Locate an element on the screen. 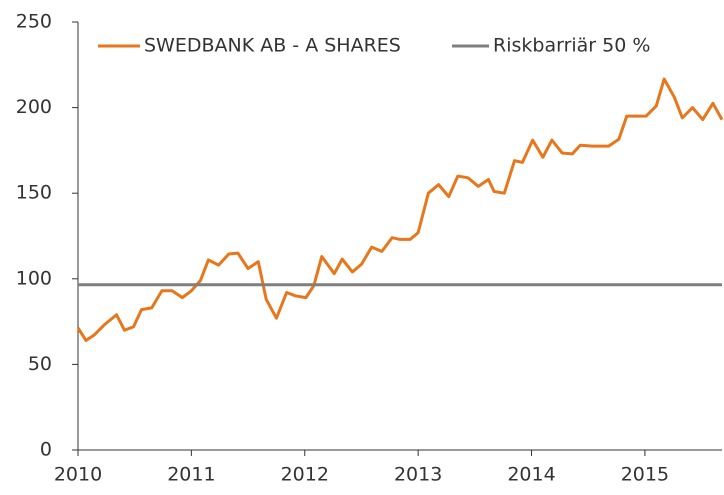  x-tick-label: 2012 is located at coordinates (305, 475).